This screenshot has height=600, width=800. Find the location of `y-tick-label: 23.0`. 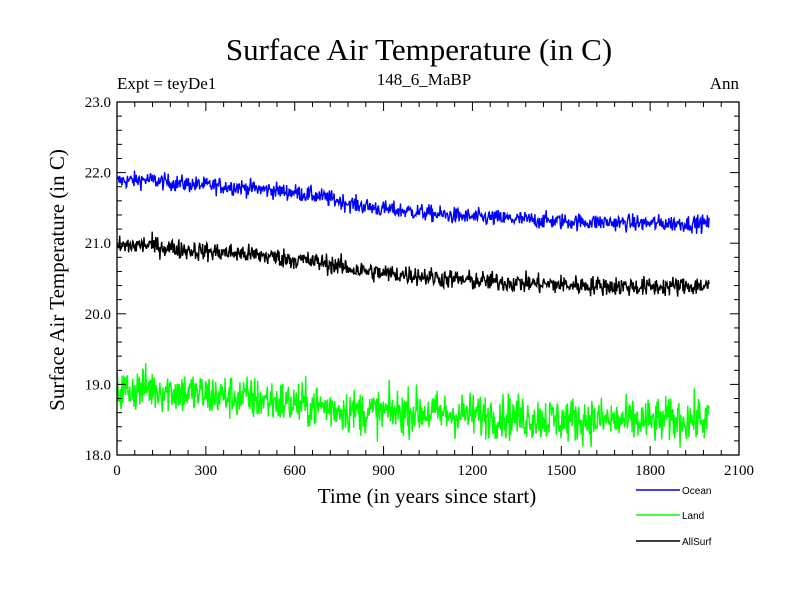

y-tick-label: 23.0 is located at coordinates (98, 103).